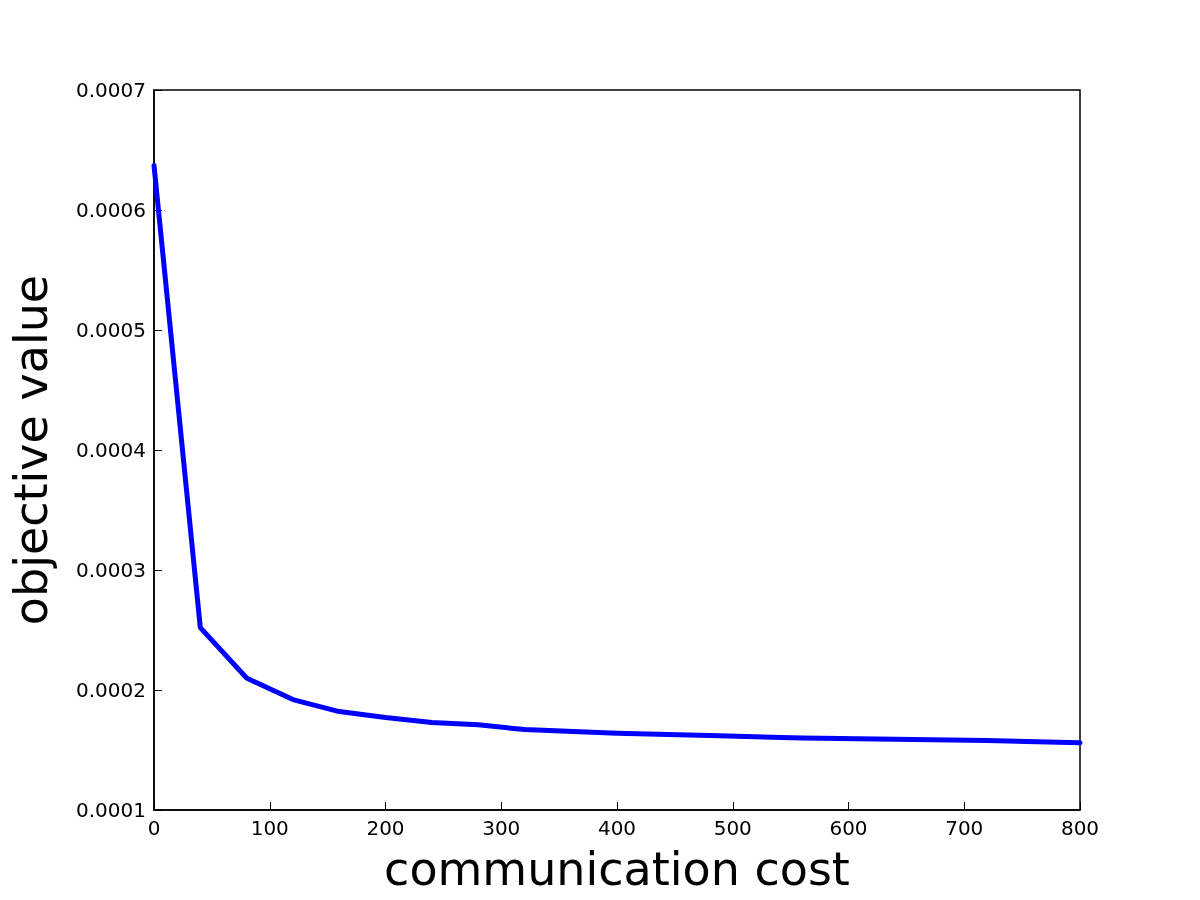  I want to click on y-axis-title: objective value, so click(31, 450).